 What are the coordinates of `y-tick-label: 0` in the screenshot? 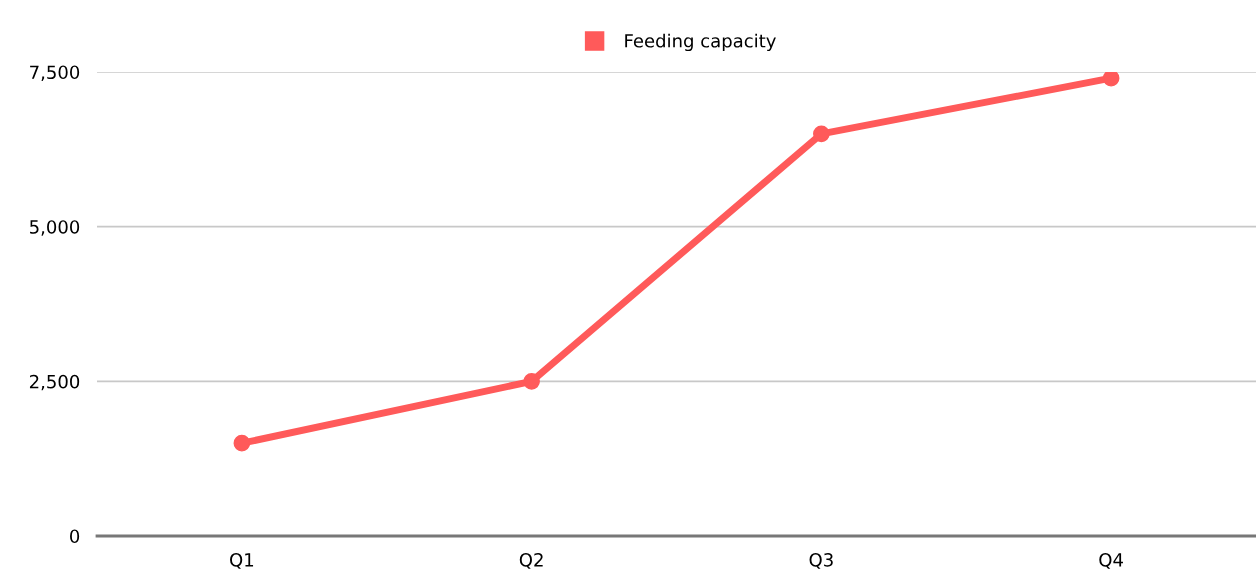 It's located at (75, 536).